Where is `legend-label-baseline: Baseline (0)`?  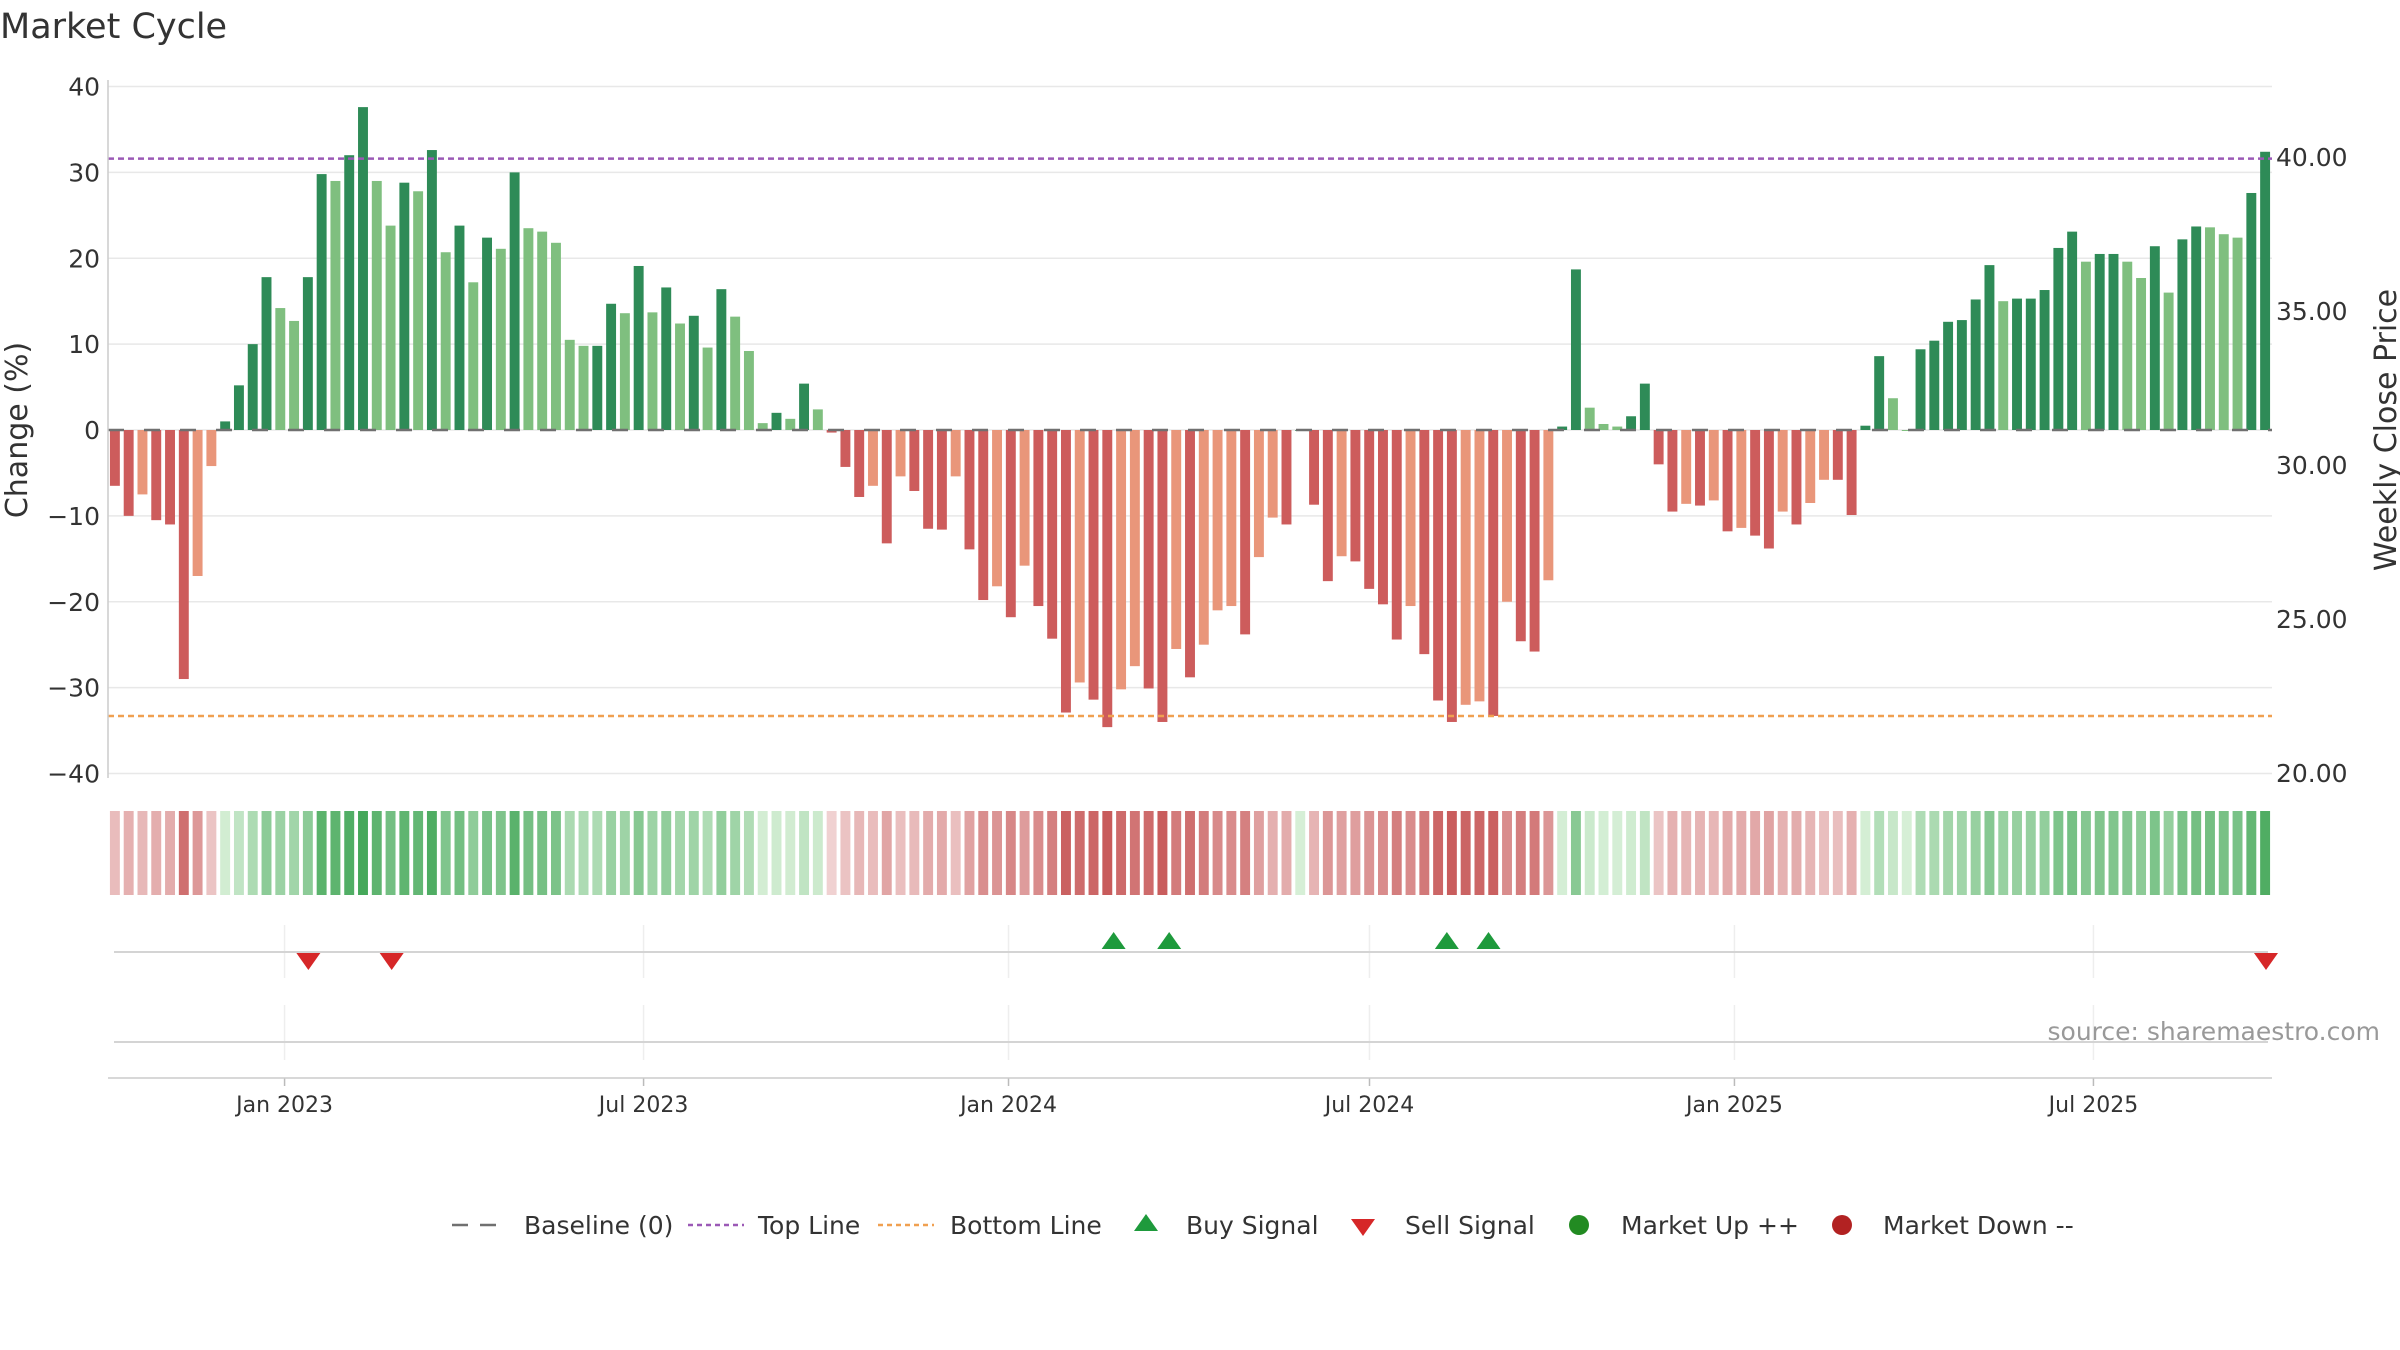 legend-label-baseline: Baseline (0) is located at coordinates (598, 1225).